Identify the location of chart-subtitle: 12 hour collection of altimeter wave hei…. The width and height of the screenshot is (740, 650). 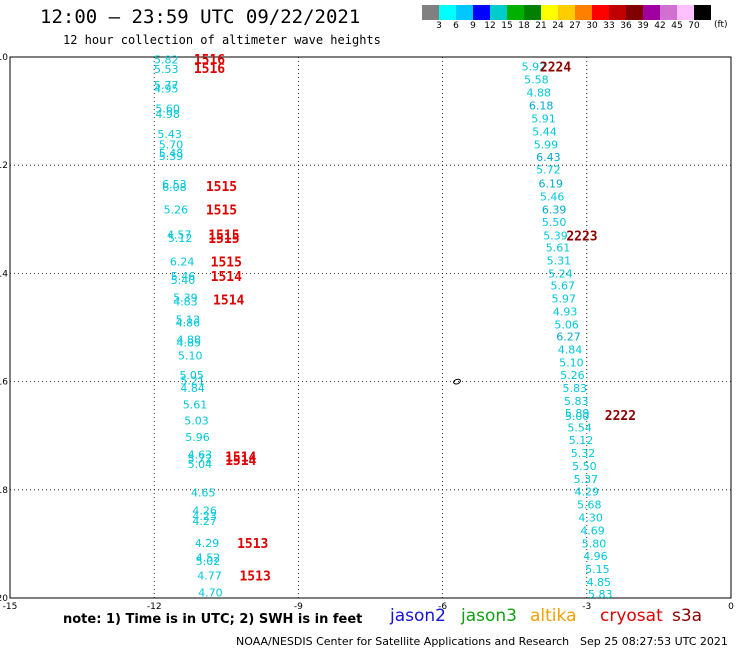
(222, 40).